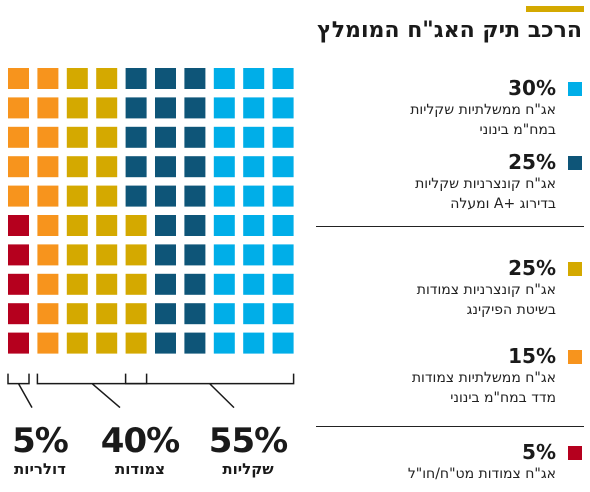 The height and width of the screenshot is (492, 590). Describe the element at coordinates (139, 469) in the screenshot. I see `group-name: צמודות` at that location.